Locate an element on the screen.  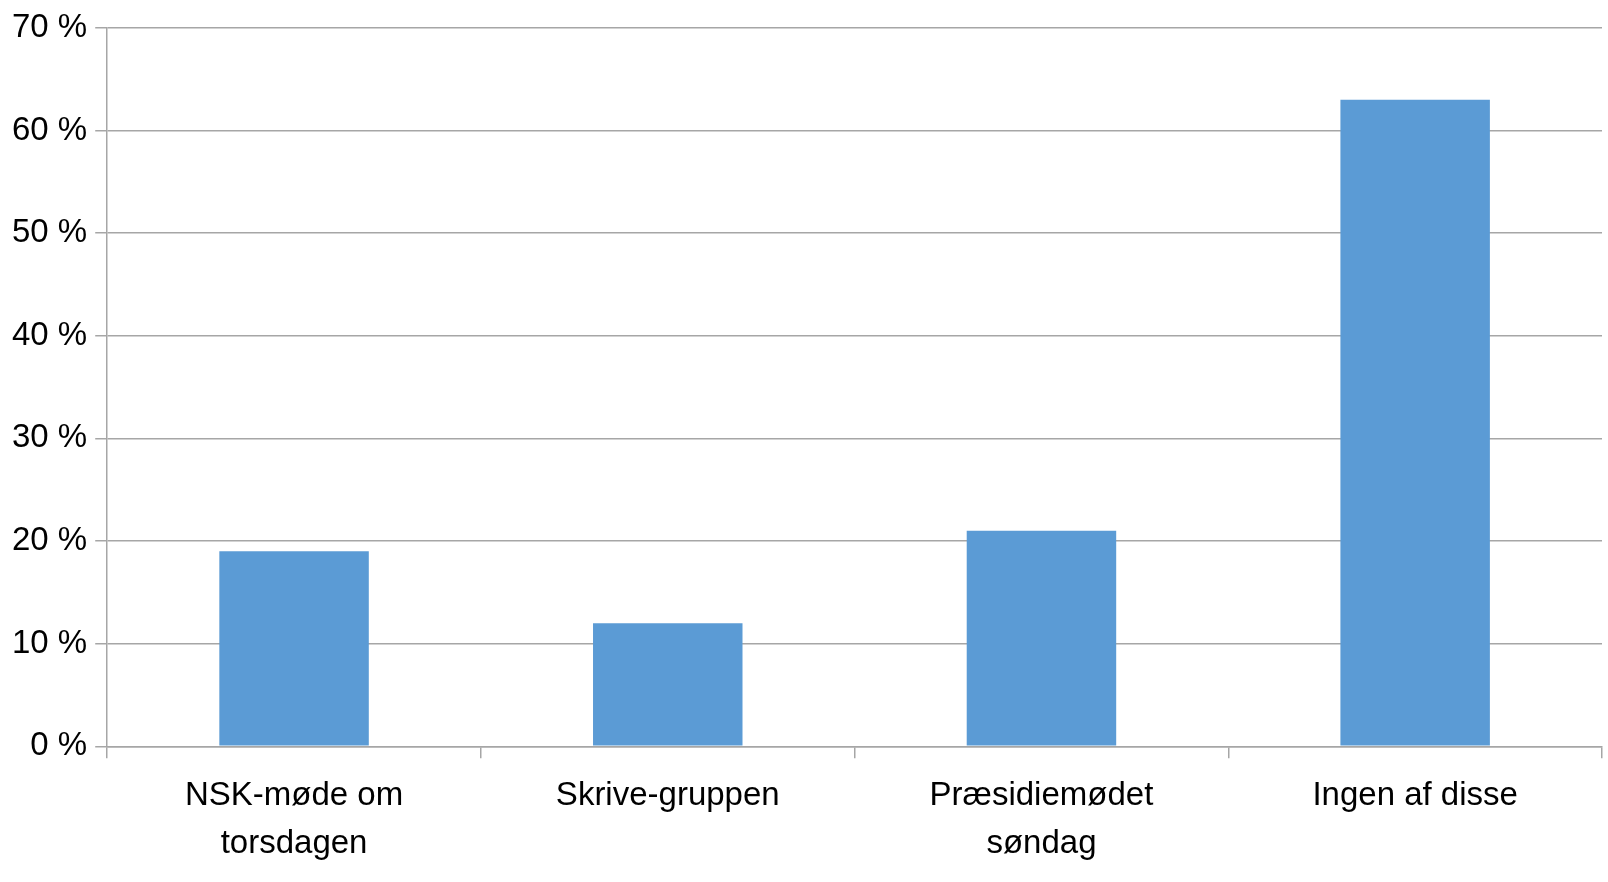
y-tick-label: 0 % is located at coordinates (59, 744).